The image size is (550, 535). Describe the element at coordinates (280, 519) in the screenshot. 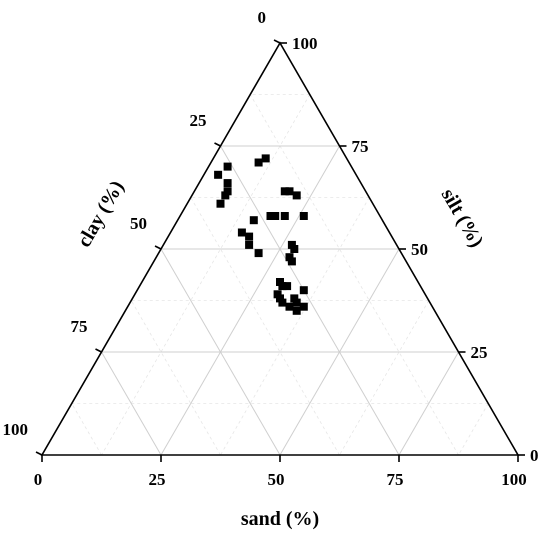

I see `sand-axis-title: sand (%)` at that location.